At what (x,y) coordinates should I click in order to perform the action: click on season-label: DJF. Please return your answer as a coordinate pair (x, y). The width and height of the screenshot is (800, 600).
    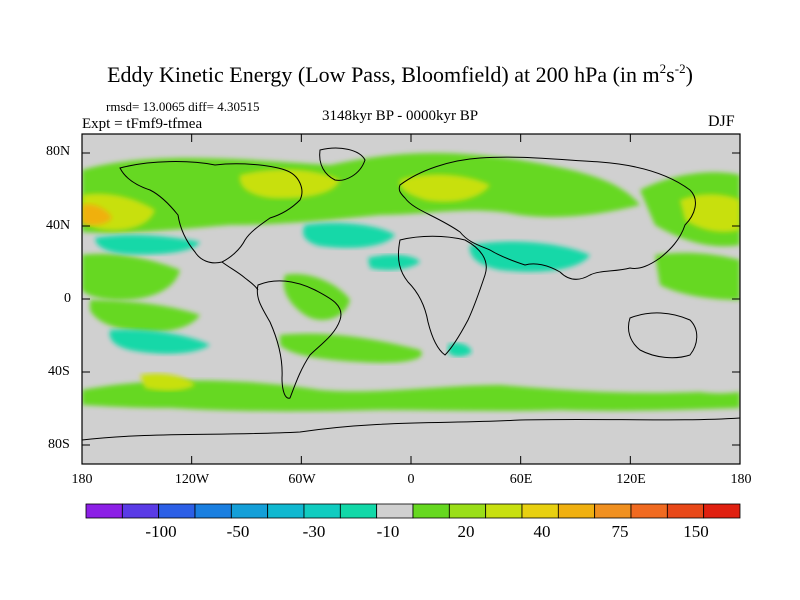
    Looking at the image, I should click on (721, 121).